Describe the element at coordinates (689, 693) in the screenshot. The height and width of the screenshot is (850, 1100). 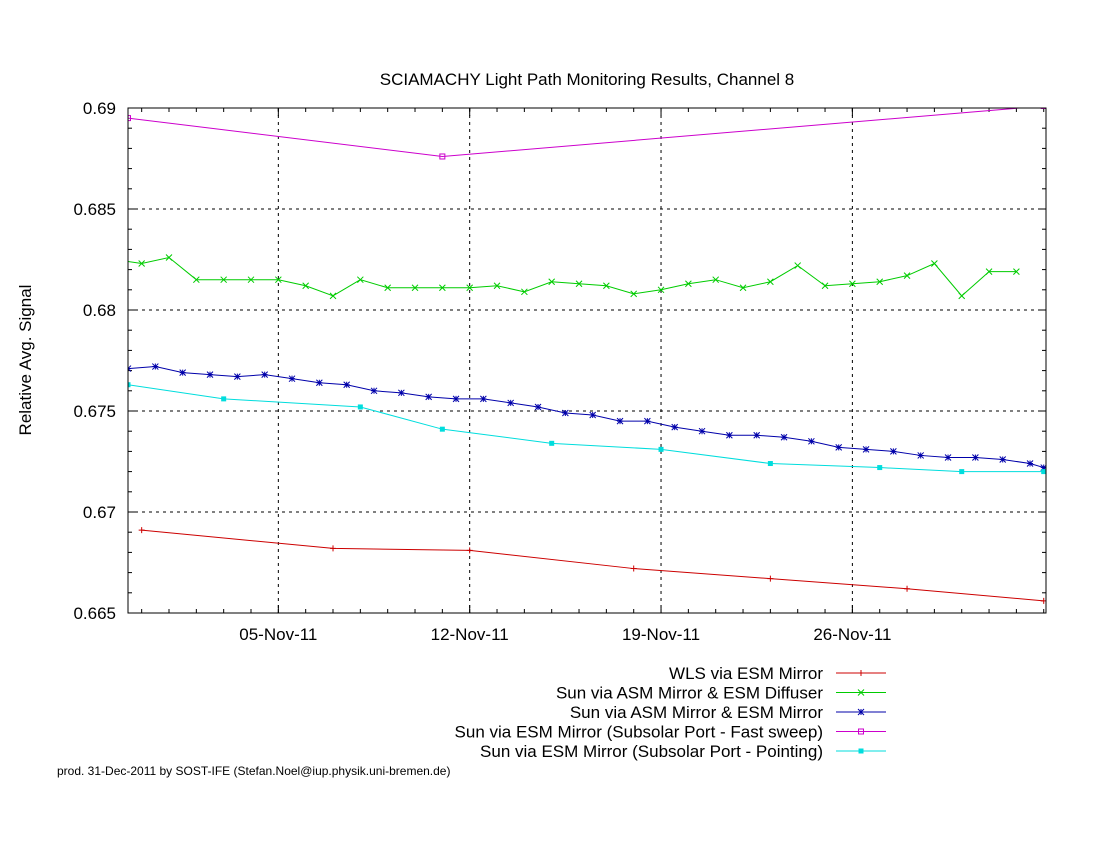
I see `legend-label: Sun via ASM Mirror & ESM Diffuser` at that location.